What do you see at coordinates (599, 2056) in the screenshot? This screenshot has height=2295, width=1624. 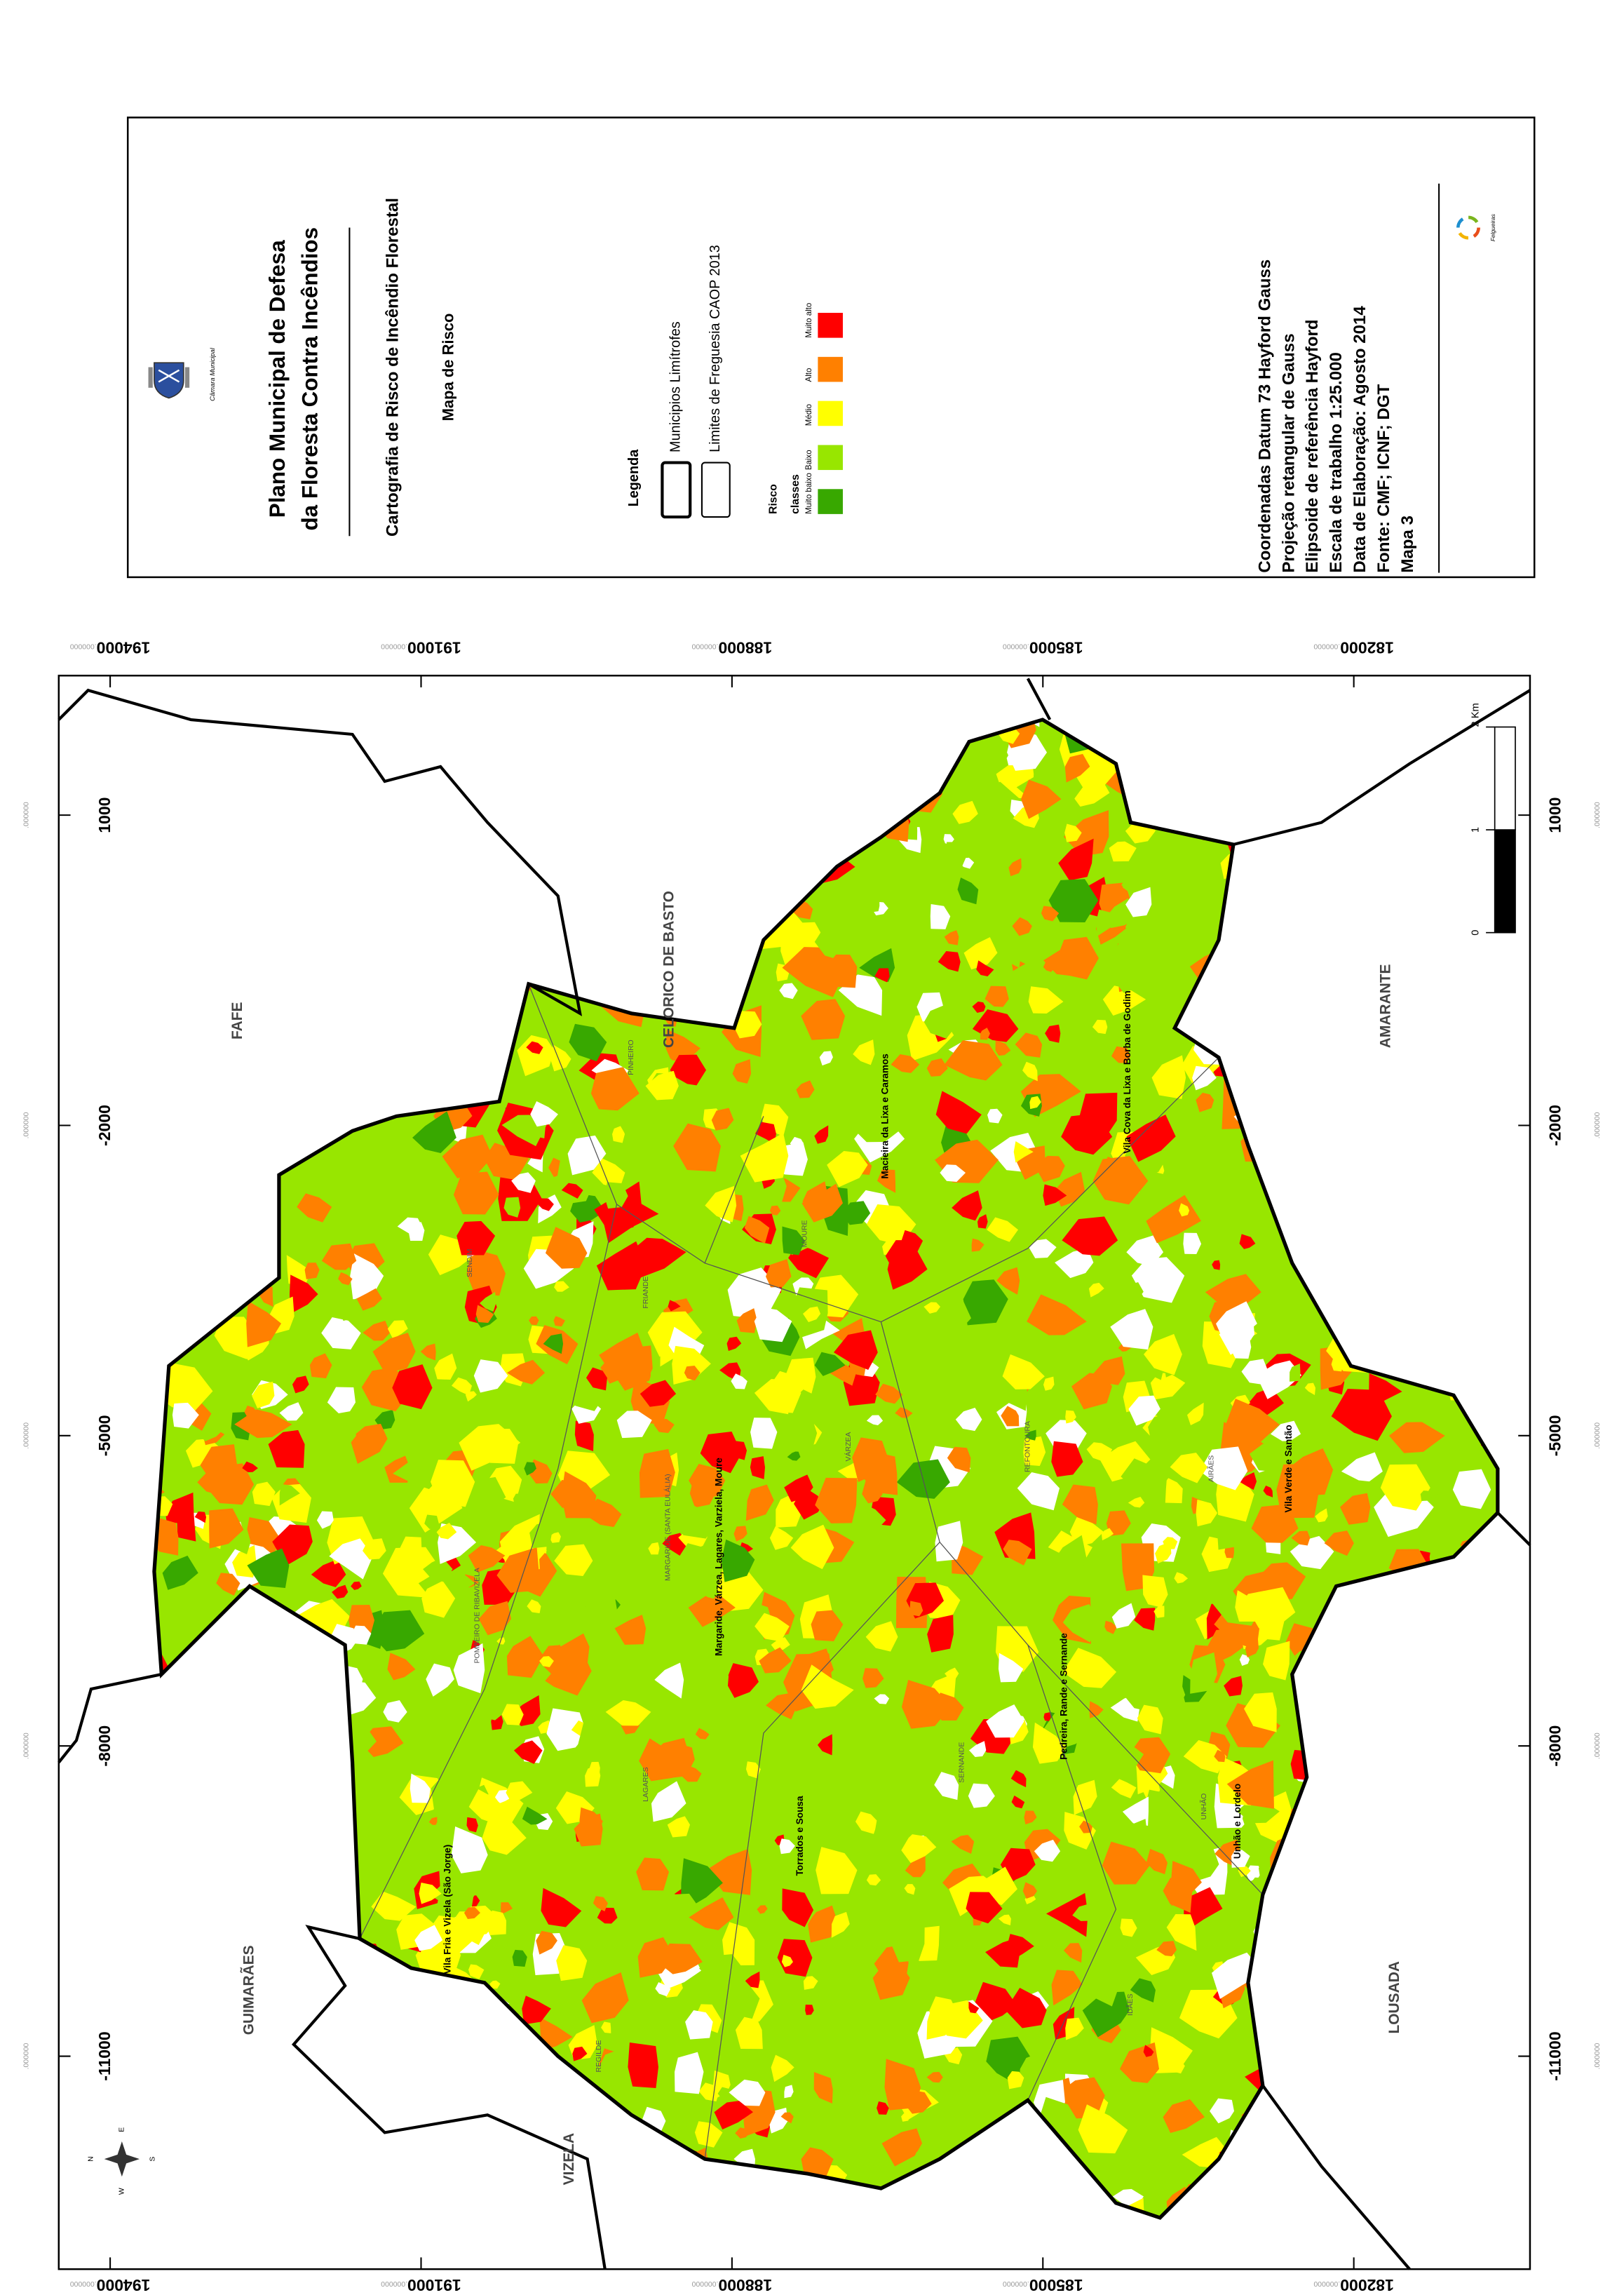 I see `parish-code: REGILDE` at bounding box center [599, 2056].